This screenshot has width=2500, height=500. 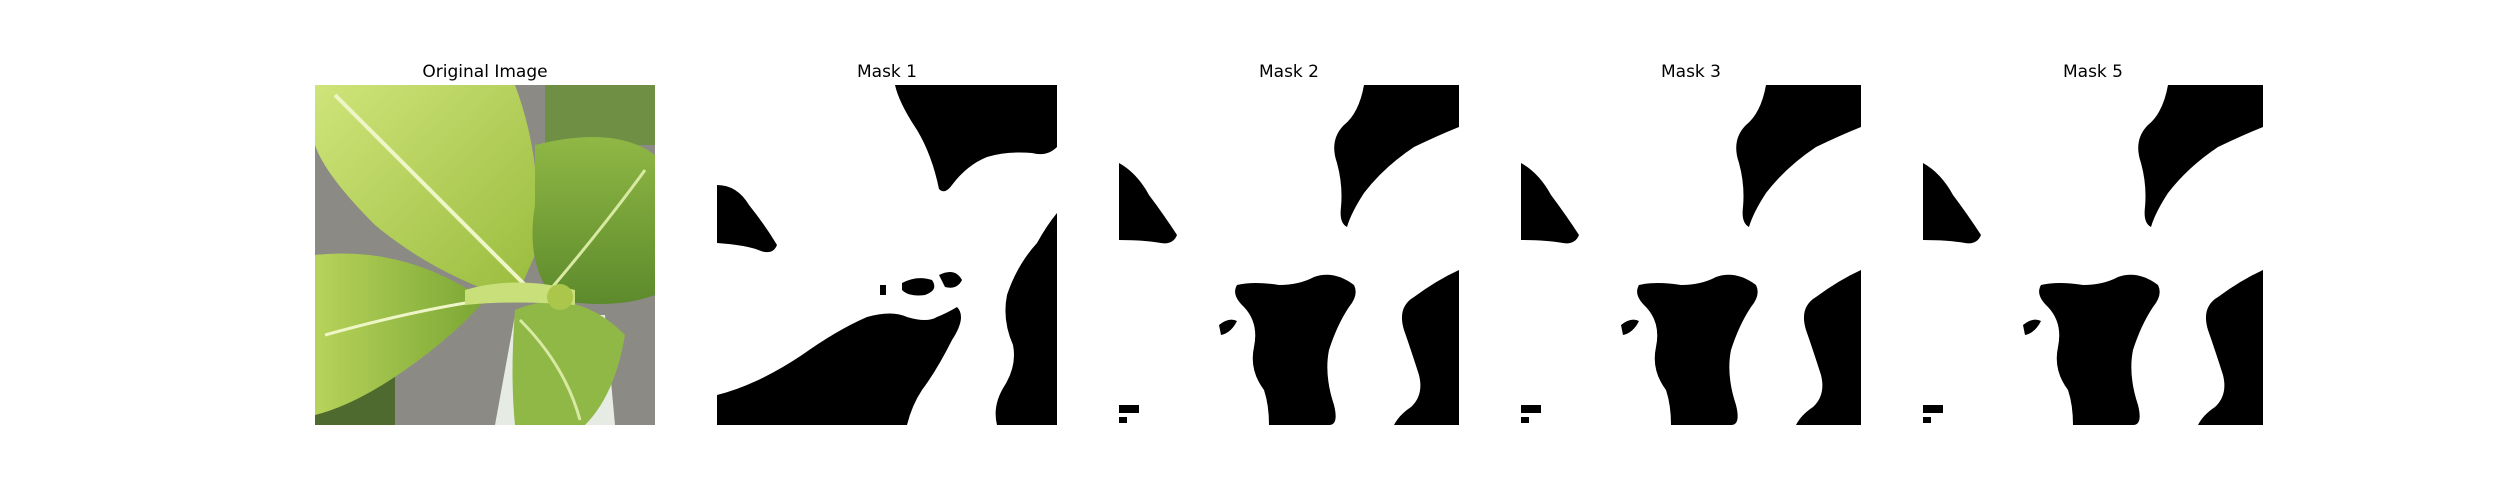 I want to click on panel-title-mask-2: Mask 2, so click(x=1288, y=72).